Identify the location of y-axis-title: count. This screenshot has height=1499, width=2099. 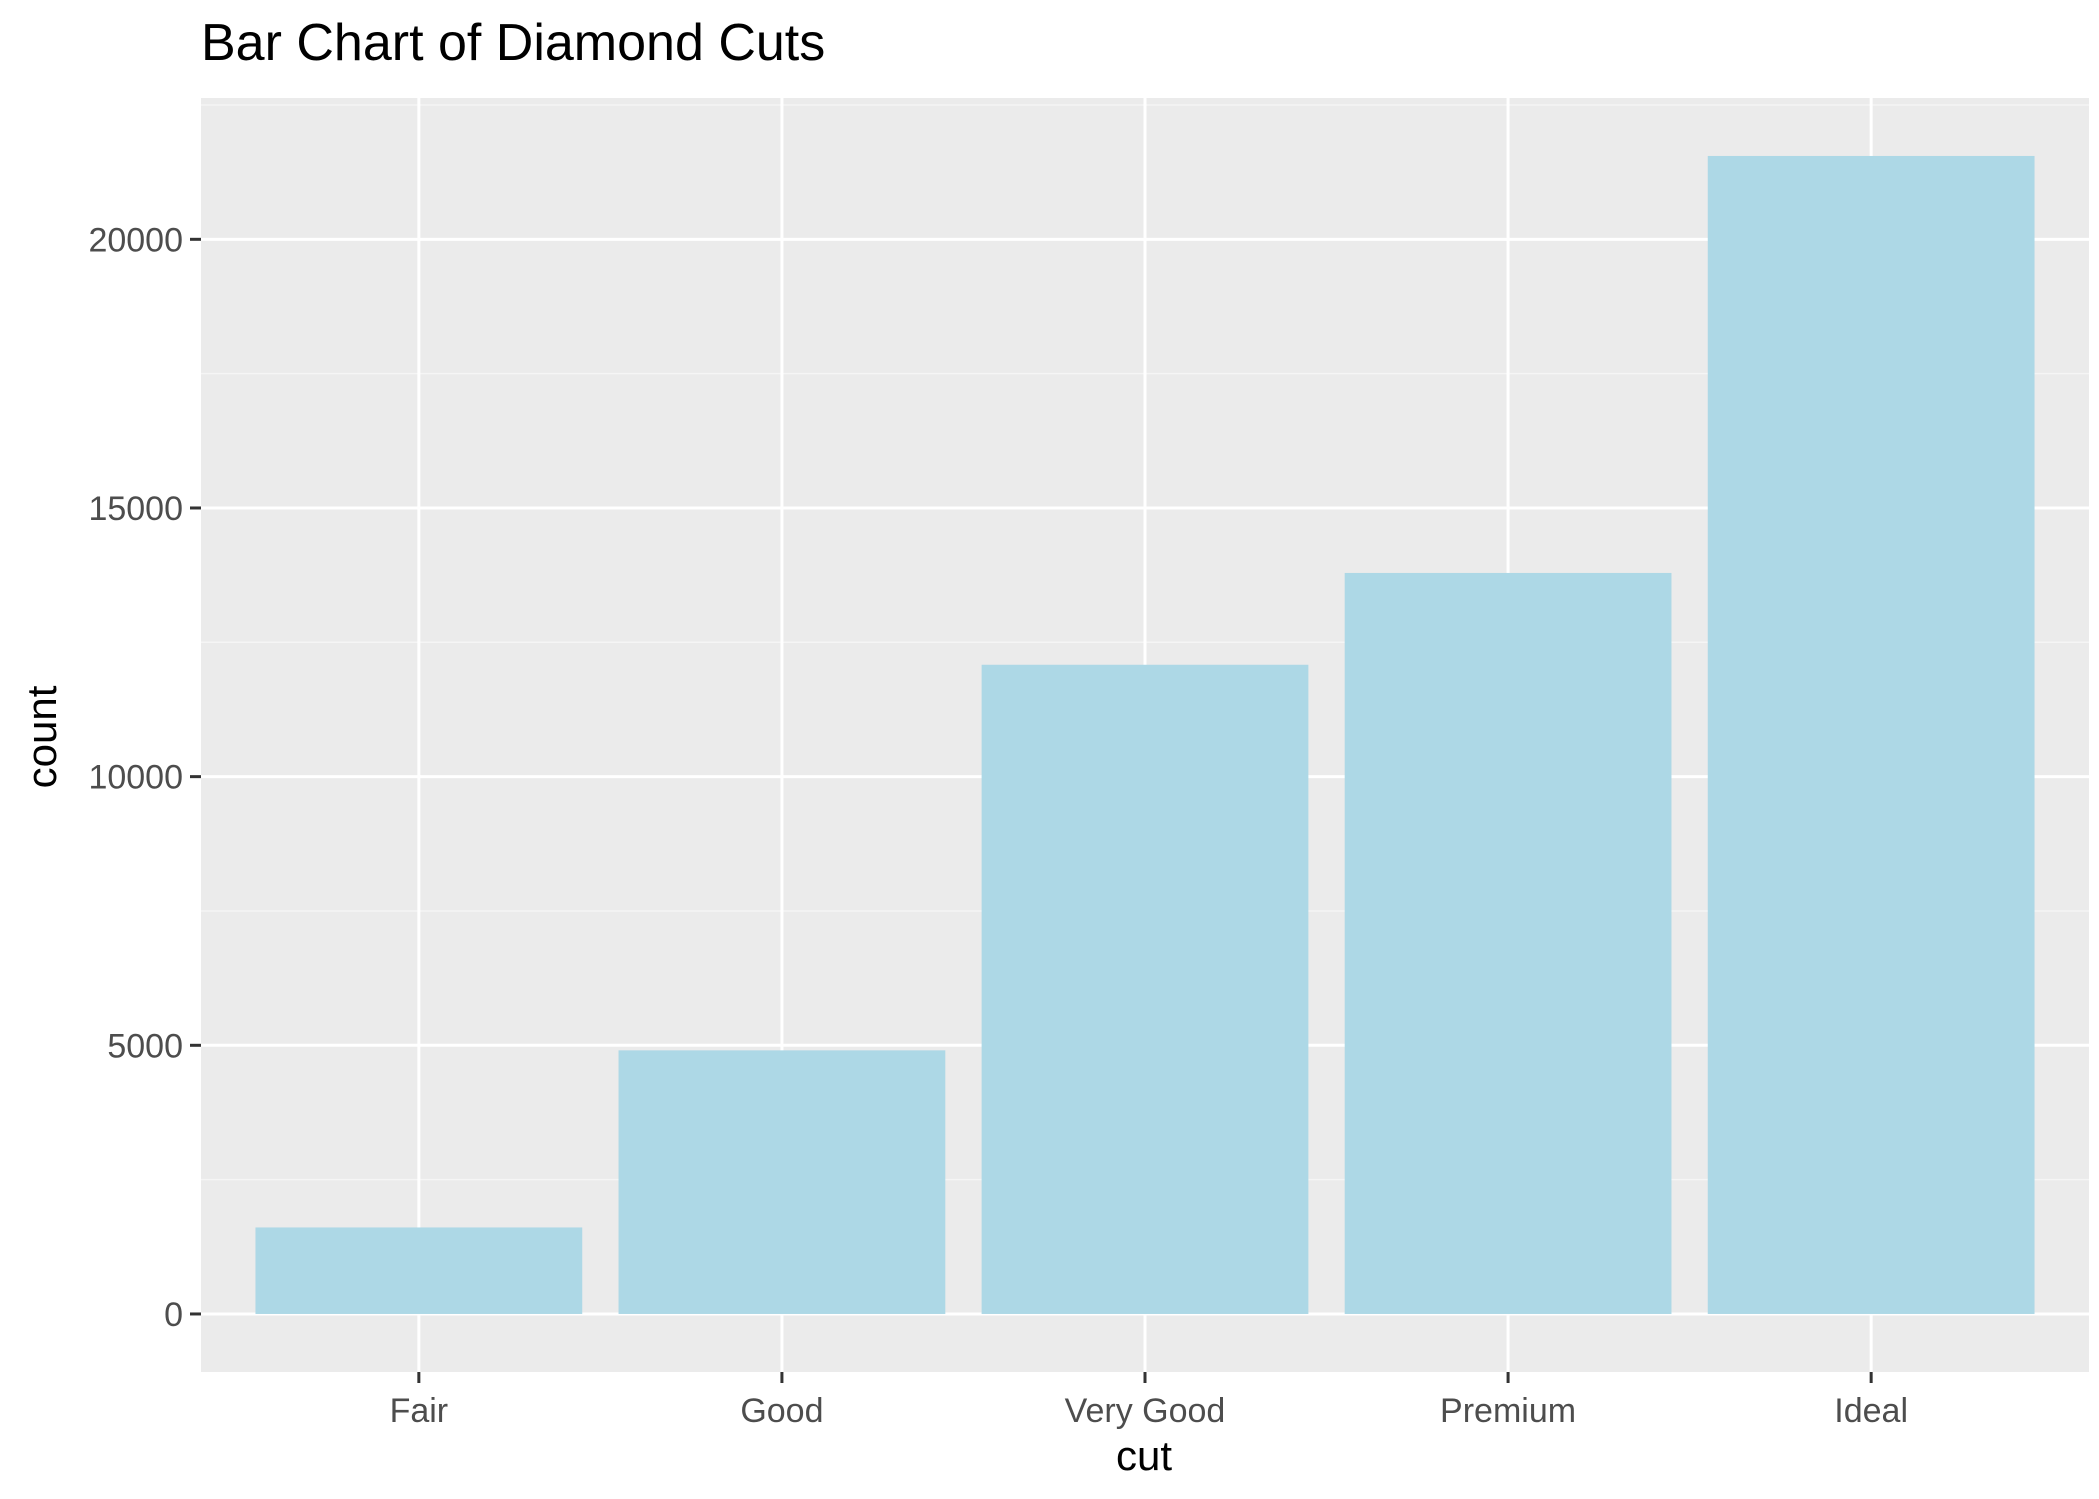
(41, 736).